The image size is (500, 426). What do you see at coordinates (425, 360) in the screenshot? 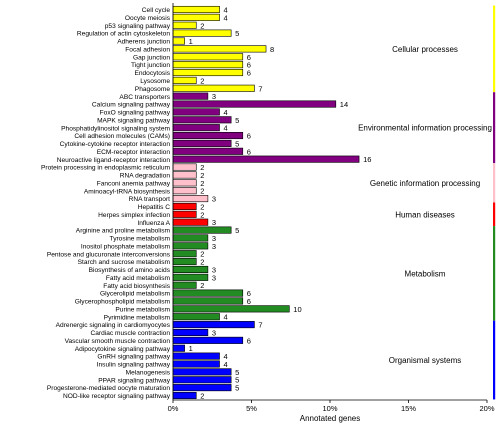
I see `group-label-organismal-systems: Organismal systems` at bounding box center [425, 360].